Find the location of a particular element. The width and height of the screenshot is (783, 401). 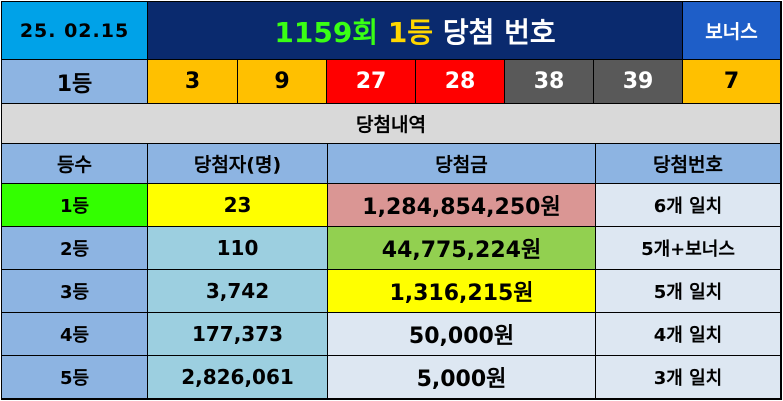

winning-number-4: 28 is located at coordinates (460, 82).